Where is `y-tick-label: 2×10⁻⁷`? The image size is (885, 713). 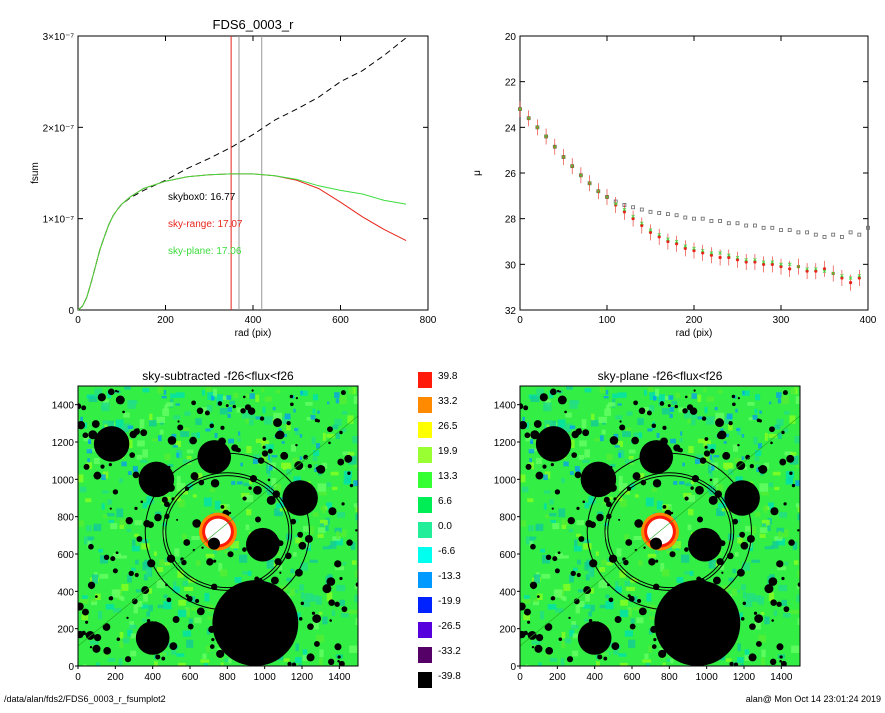 y-tick-label: 2×10⁻⁷ is located at coordinates (59, 128).